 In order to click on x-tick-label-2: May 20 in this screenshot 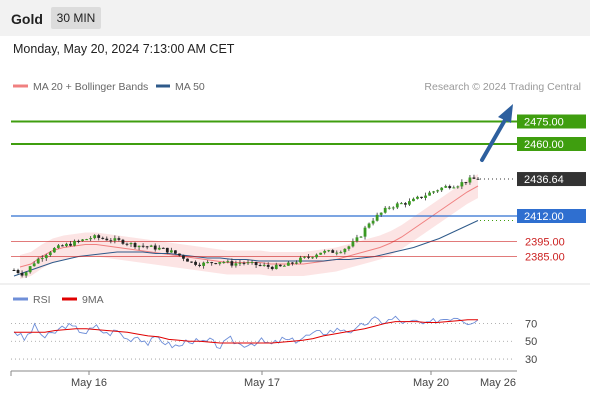, I will do `click(431, 383)`.